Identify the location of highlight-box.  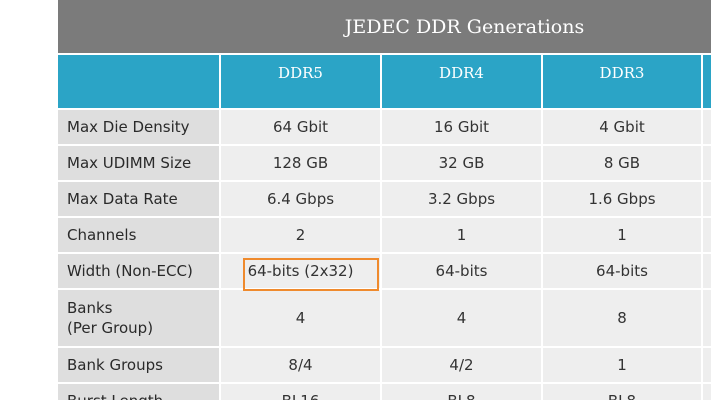
(311, 274).